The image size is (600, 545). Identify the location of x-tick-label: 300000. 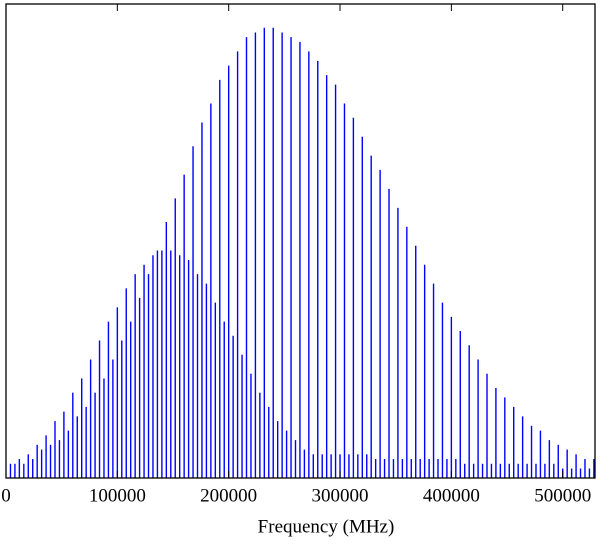
(340, 495).